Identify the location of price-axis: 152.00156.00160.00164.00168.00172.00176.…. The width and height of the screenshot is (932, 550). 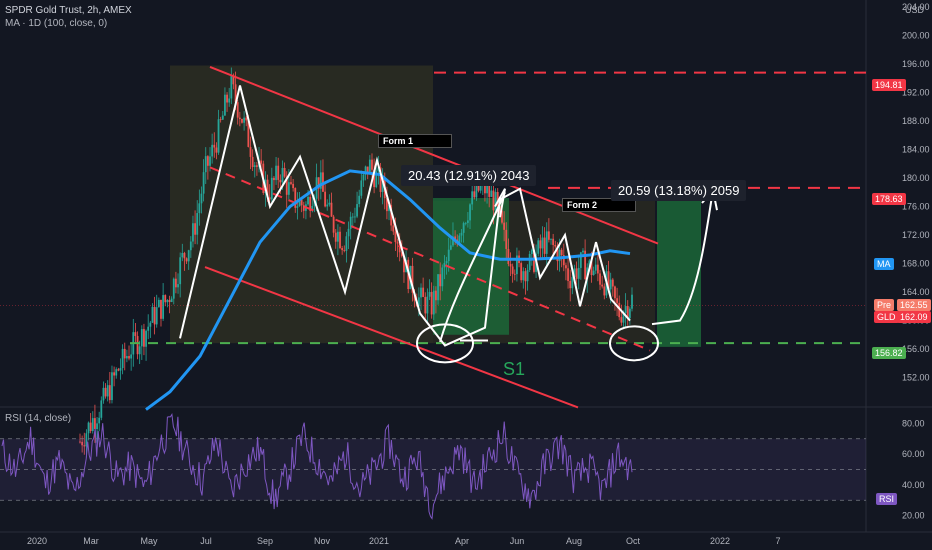
(916, 192).